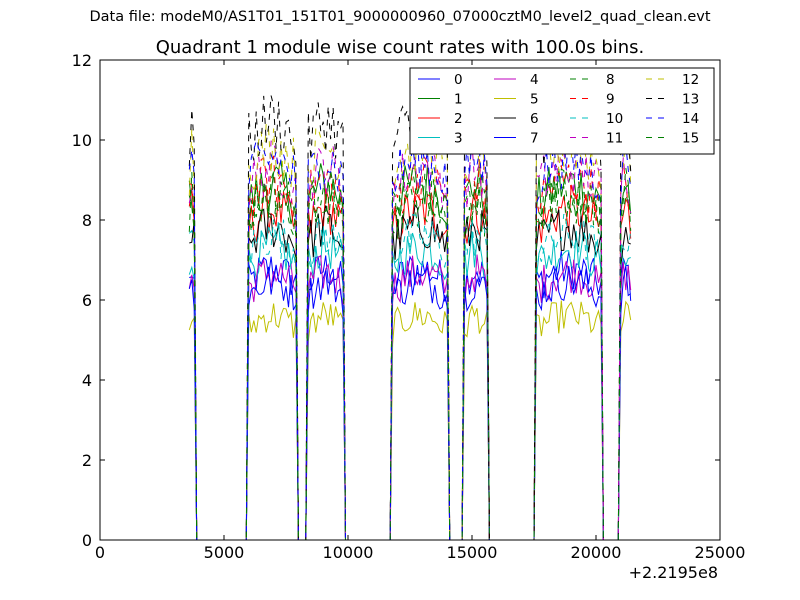 Image resolution: width=800 pixels, height=600 pixels. Describe the element at coordinates (690, 139) in the screenshot. I see `legend-label-15: 15` at that location.